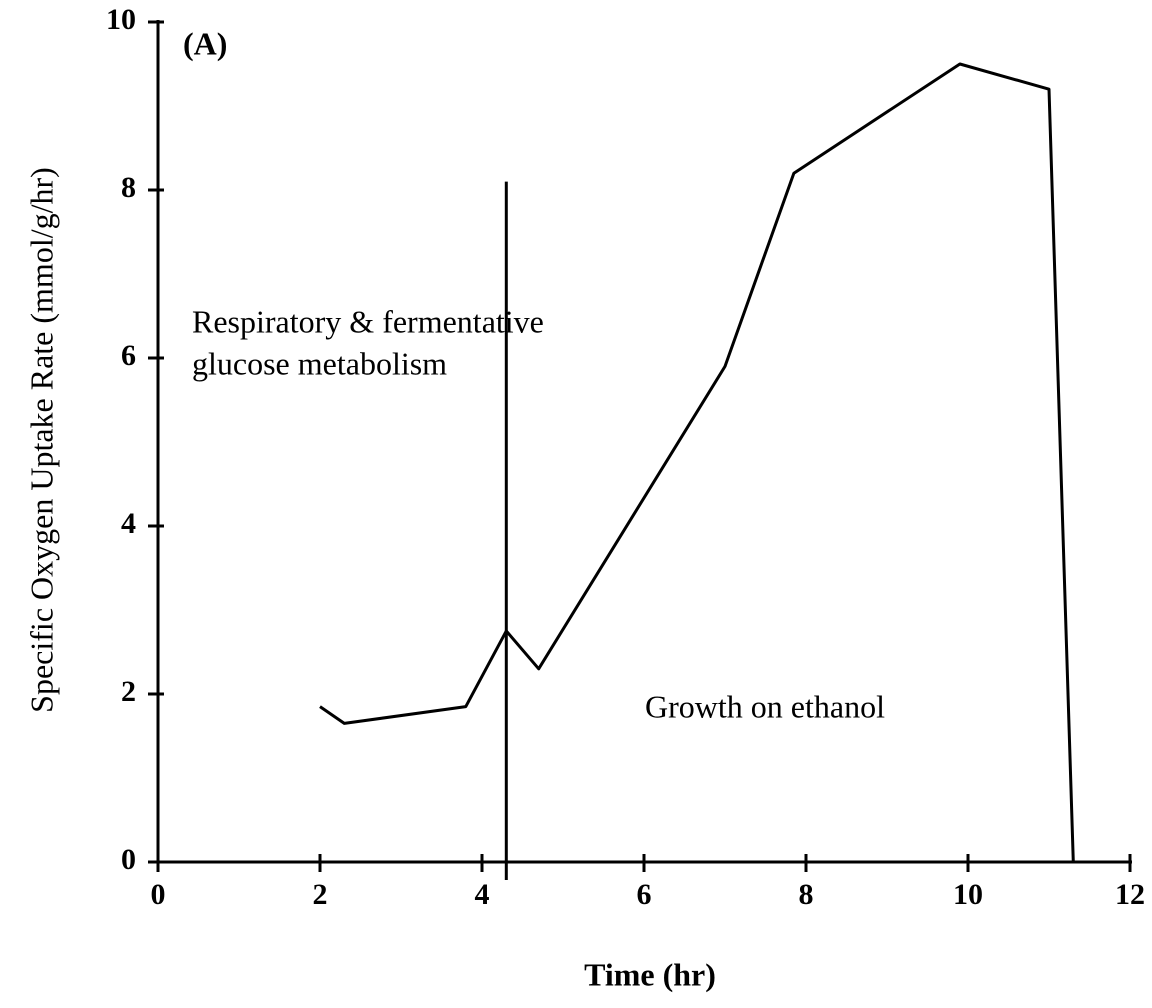 The width and height of the screenshot is (1152, 1008). Describe the element at coordinates (319, 363) in the screenshot. I see `annotation: glucose metabolism` at that location.